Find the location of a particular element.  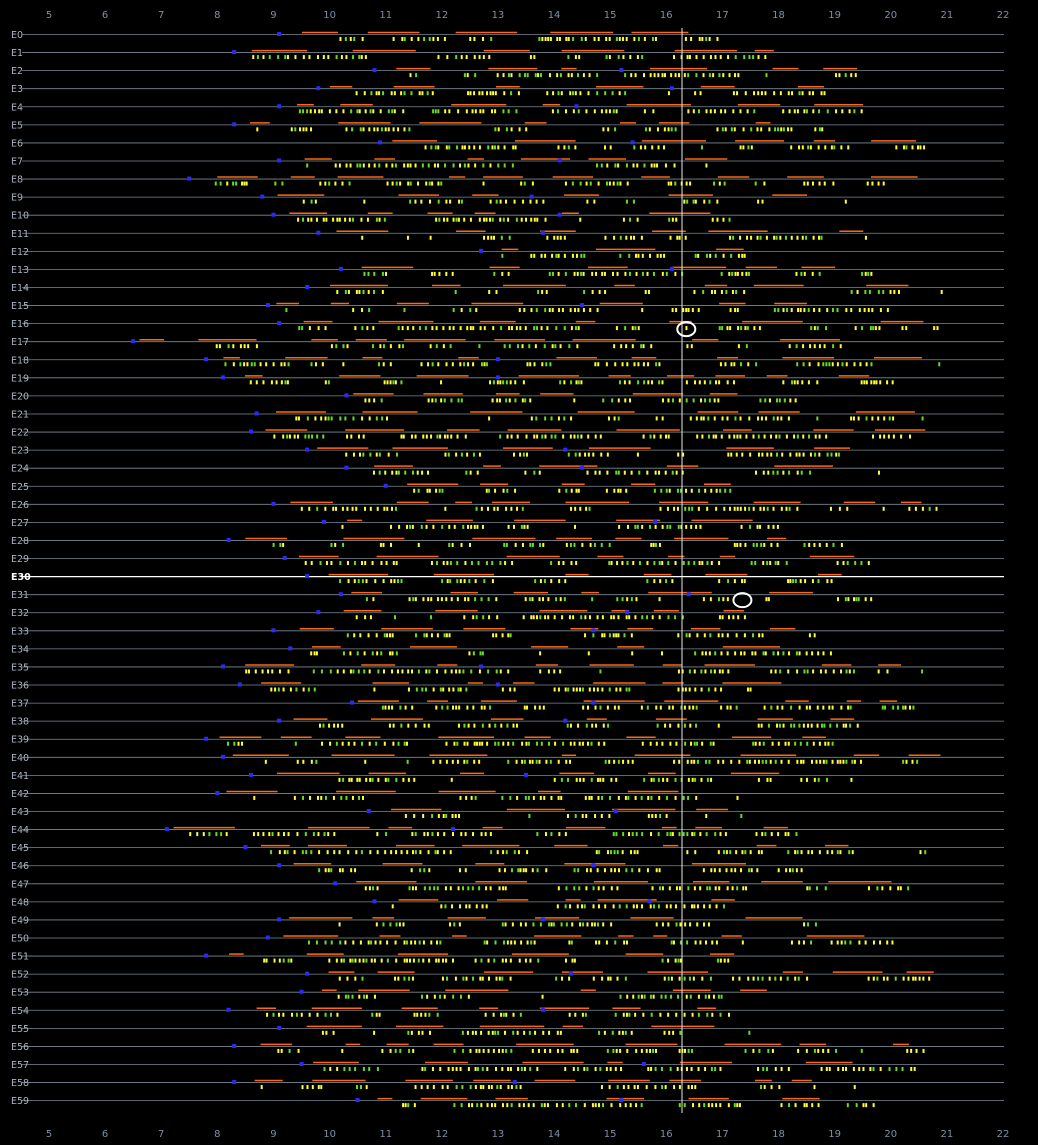

start-marker is located at coordinates (346, 395).